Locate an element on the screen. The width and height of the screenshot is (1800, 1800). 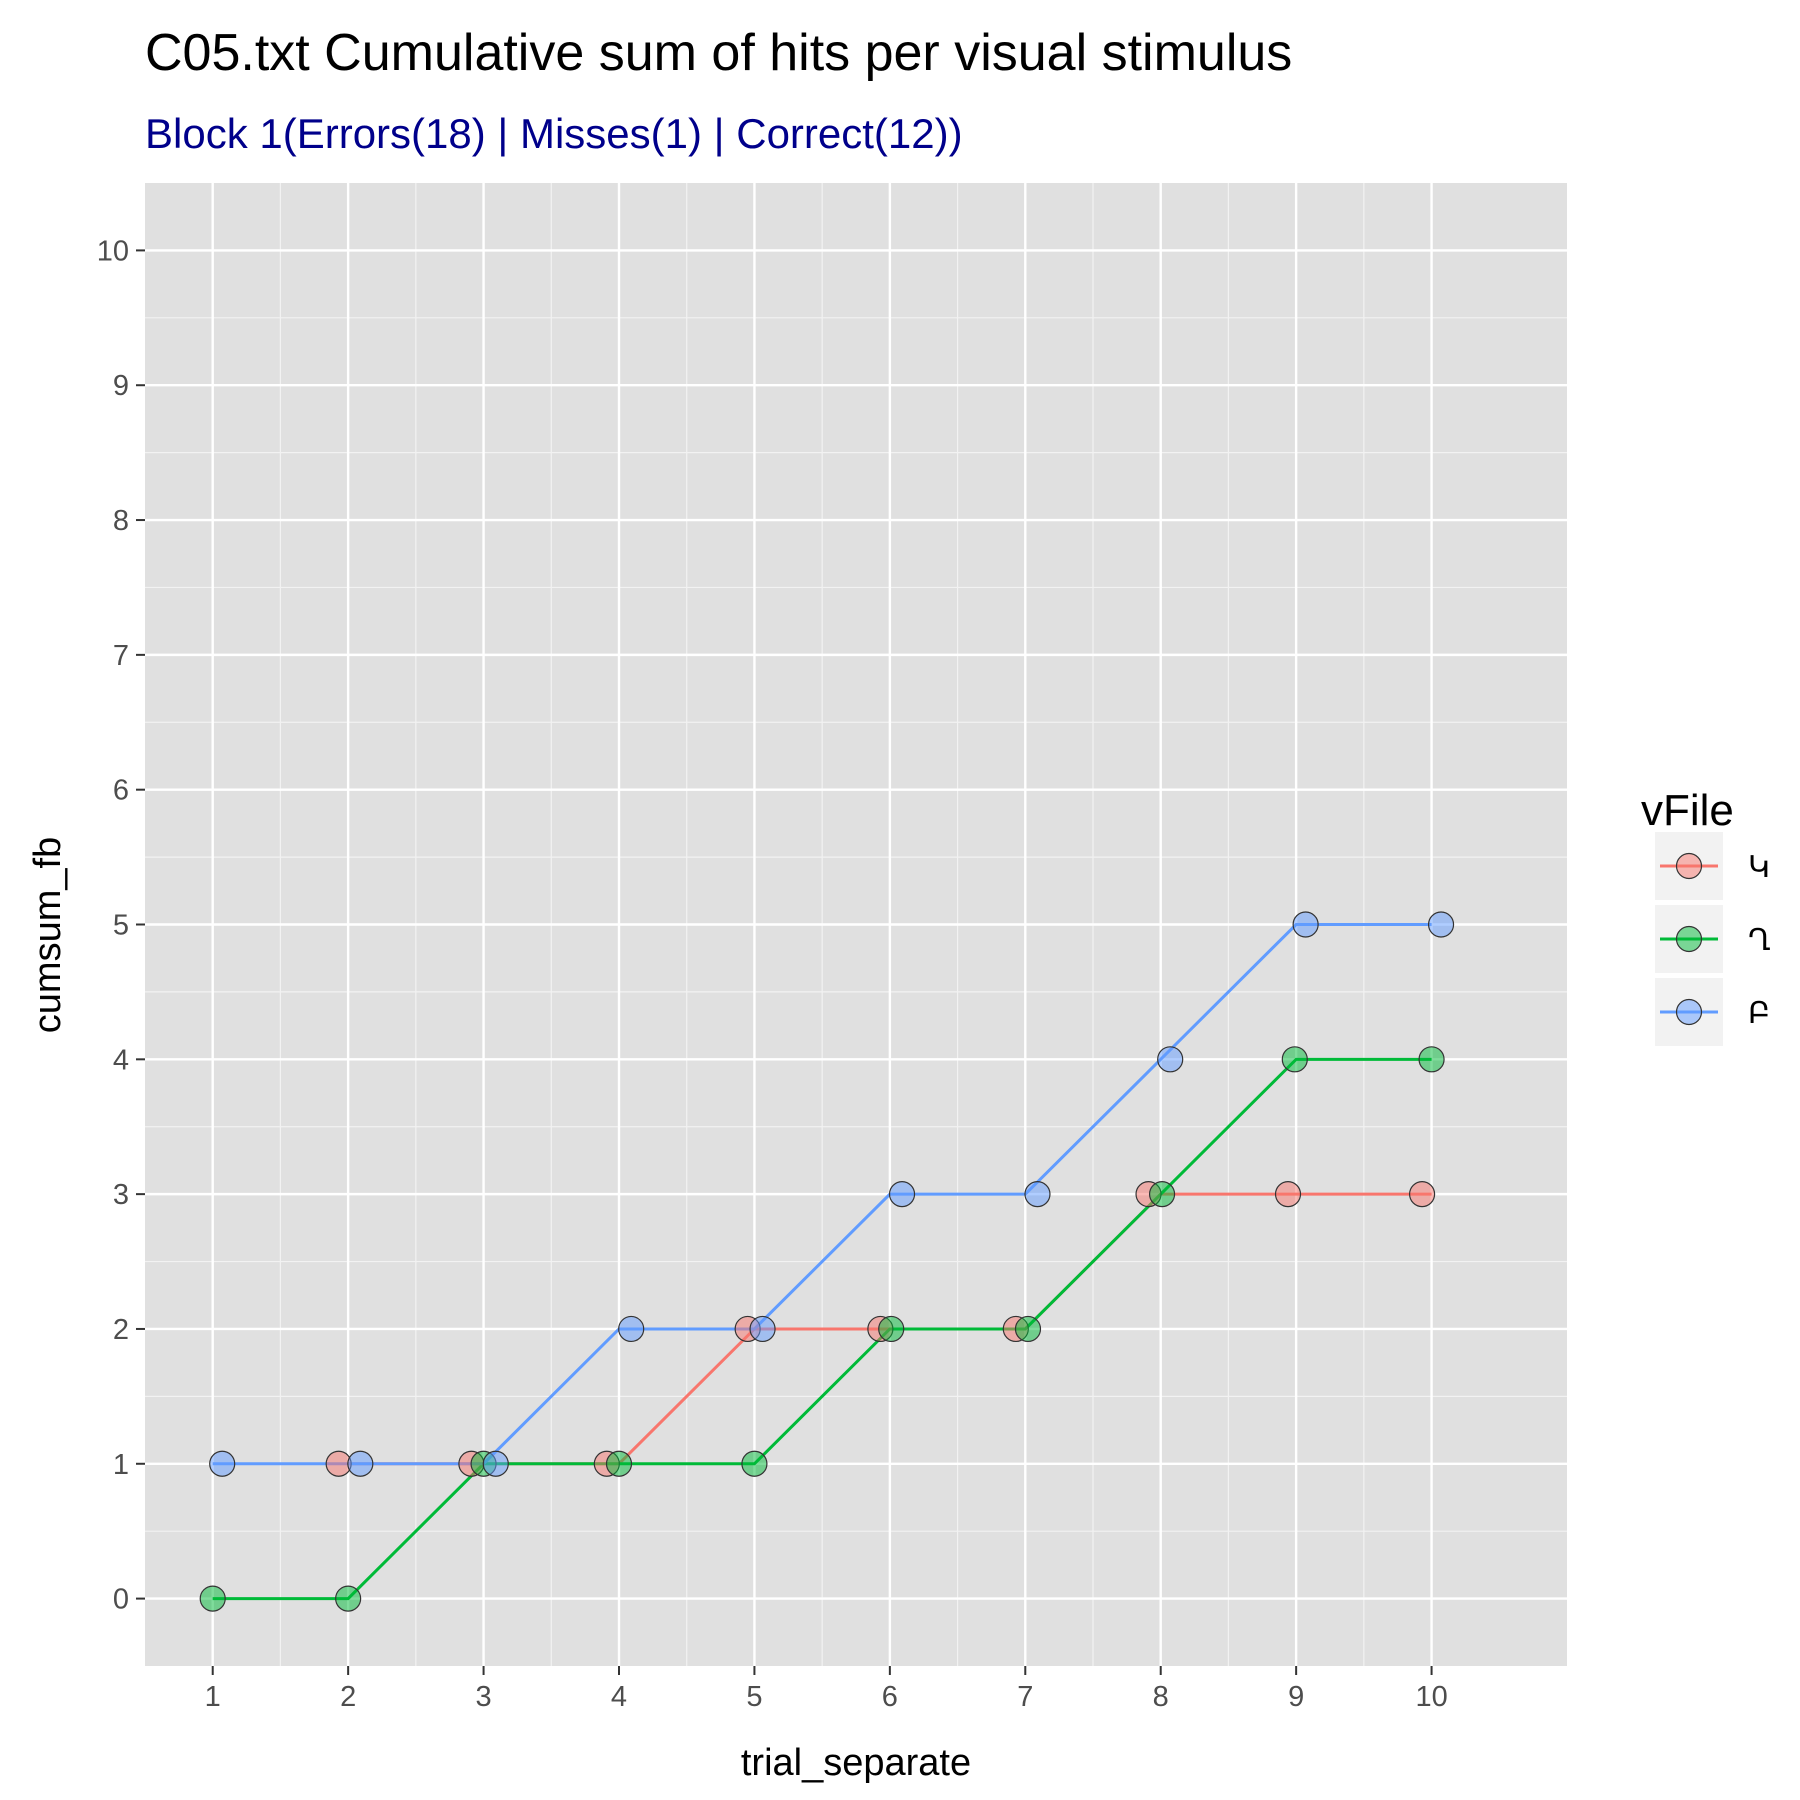
y-tick-label: 6 is located at coordinates (121, 791).